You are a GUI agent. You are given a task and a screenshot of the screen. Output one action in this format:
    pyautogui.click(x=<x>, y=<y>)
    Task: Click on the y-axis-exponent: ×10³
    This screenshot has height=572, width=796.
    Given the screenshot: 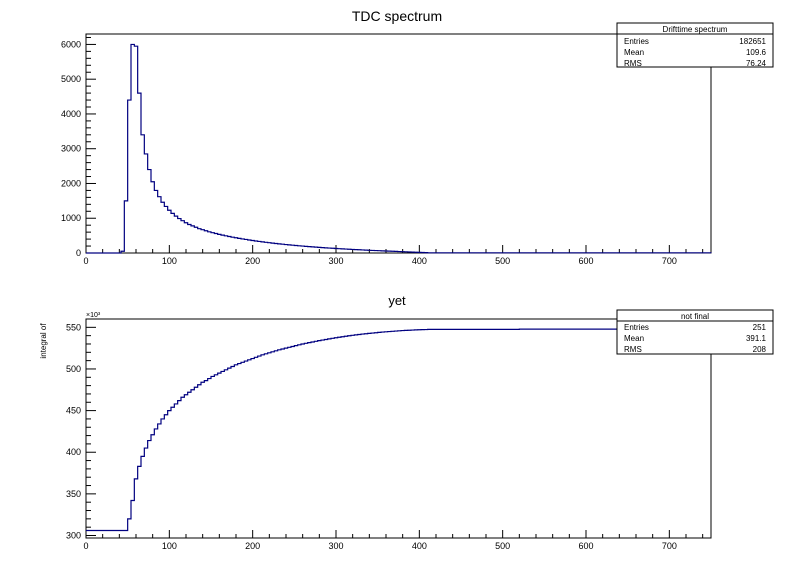 What is the action you would take?
    pyautogui.click(x=93, y=315)
    